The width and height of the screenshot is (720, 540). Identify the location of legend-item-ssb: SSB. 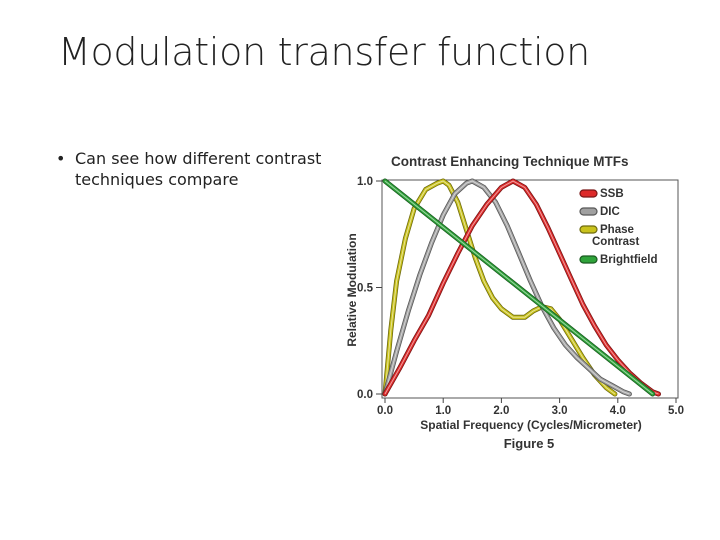
(601, 194).